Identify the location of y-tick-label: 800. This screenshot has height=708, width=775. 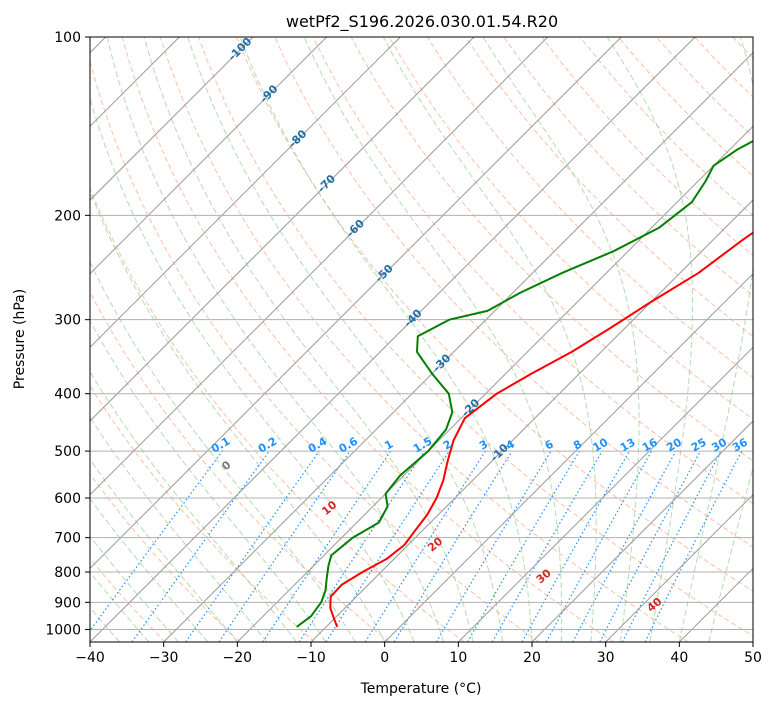
(67, 573).